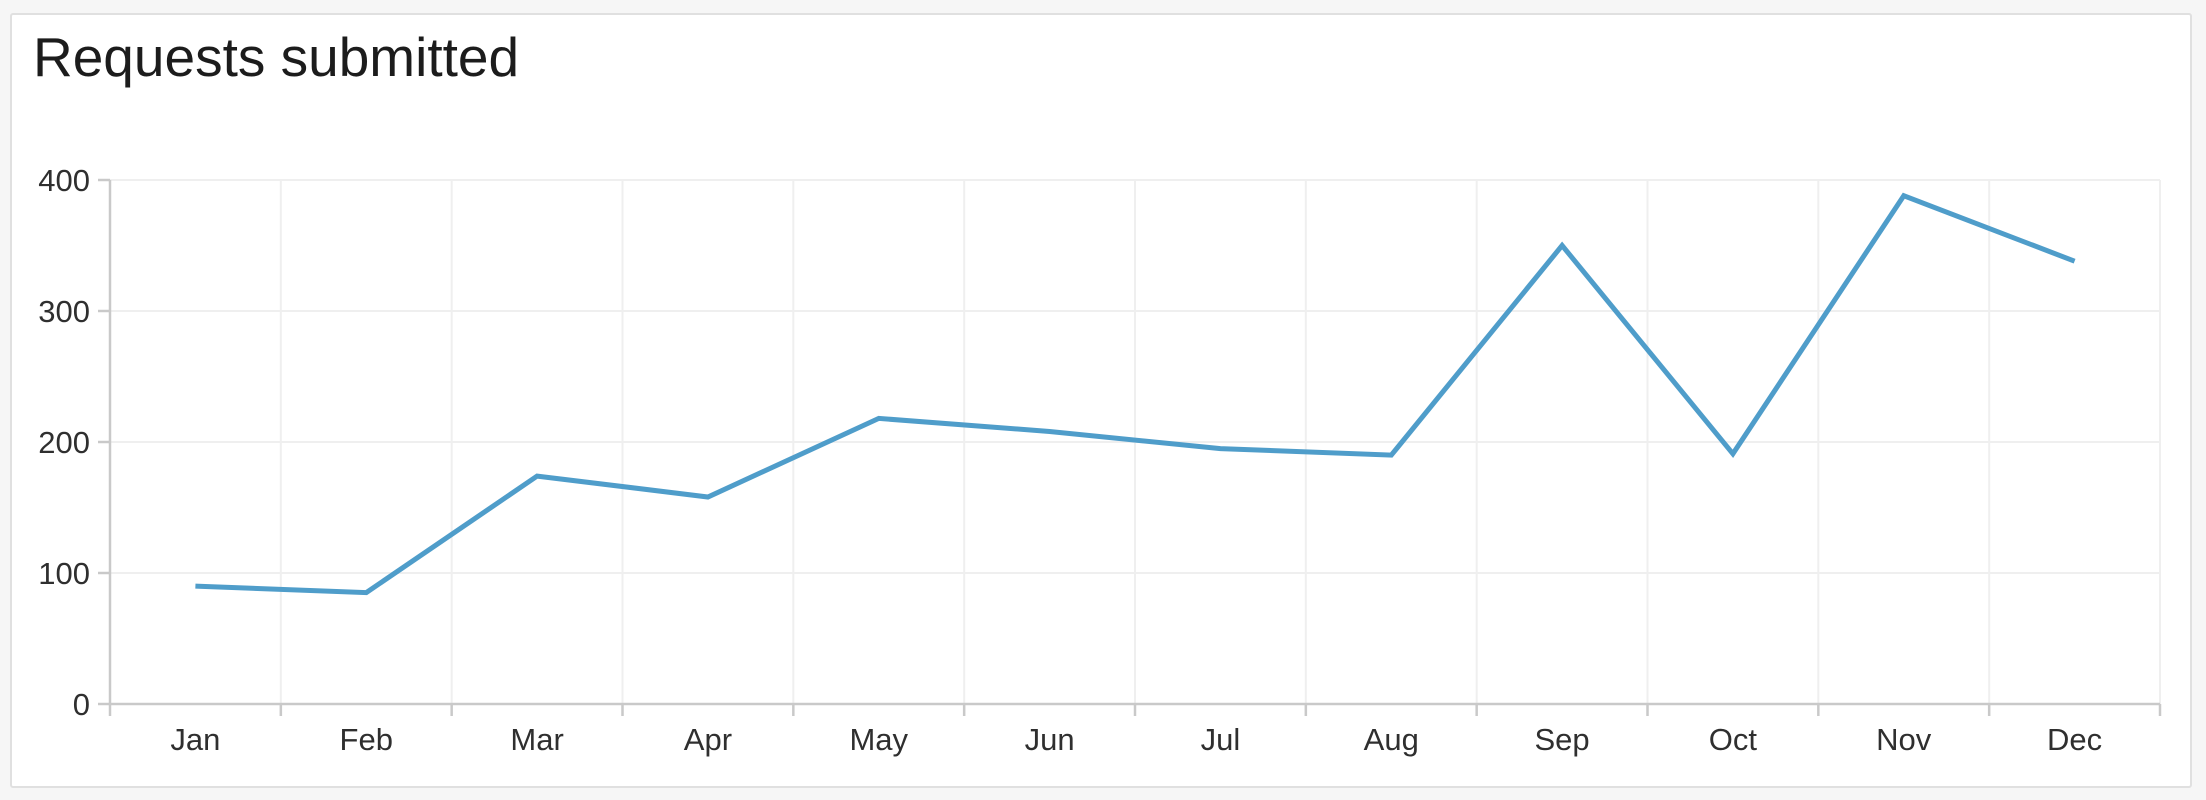  What do you see at coordinates (64, 573) in the screenshot?
I see `y-tick-label: 100` at bounding box center [64, 573].